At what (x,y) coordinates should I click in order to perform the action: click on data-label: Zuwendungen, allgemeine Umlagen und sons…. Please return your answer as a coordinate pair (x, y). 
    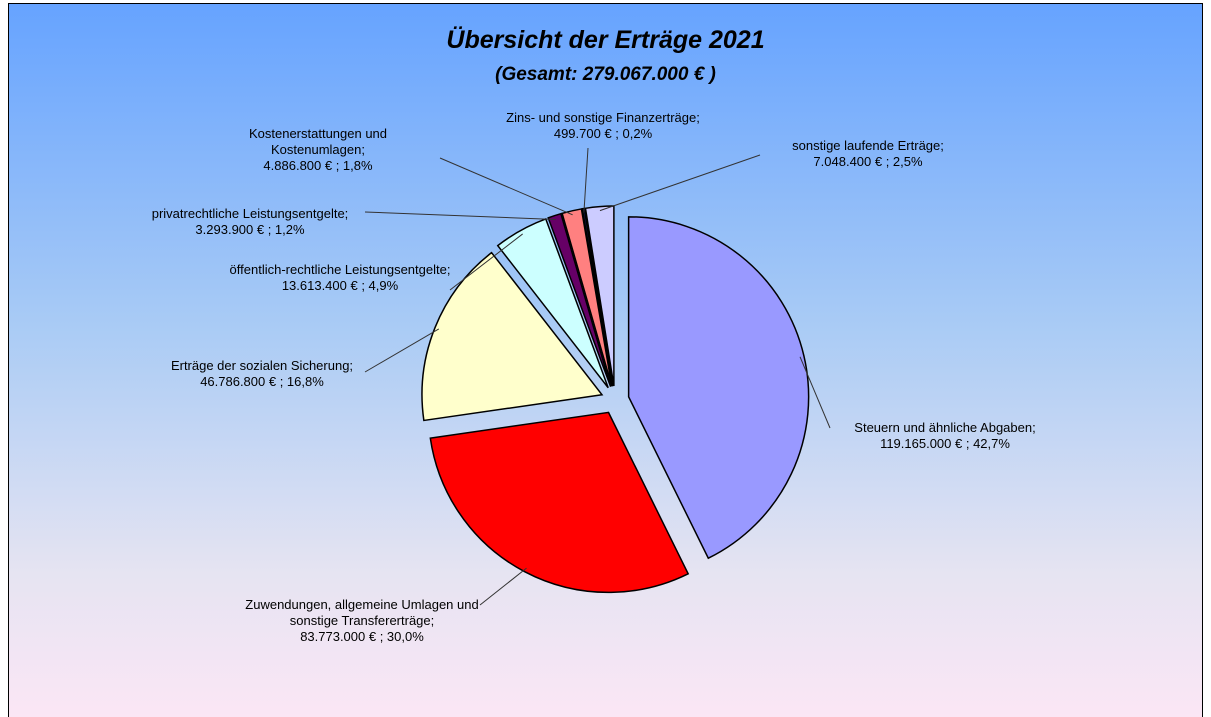
    Looking at the image, I should click on (362, 621).